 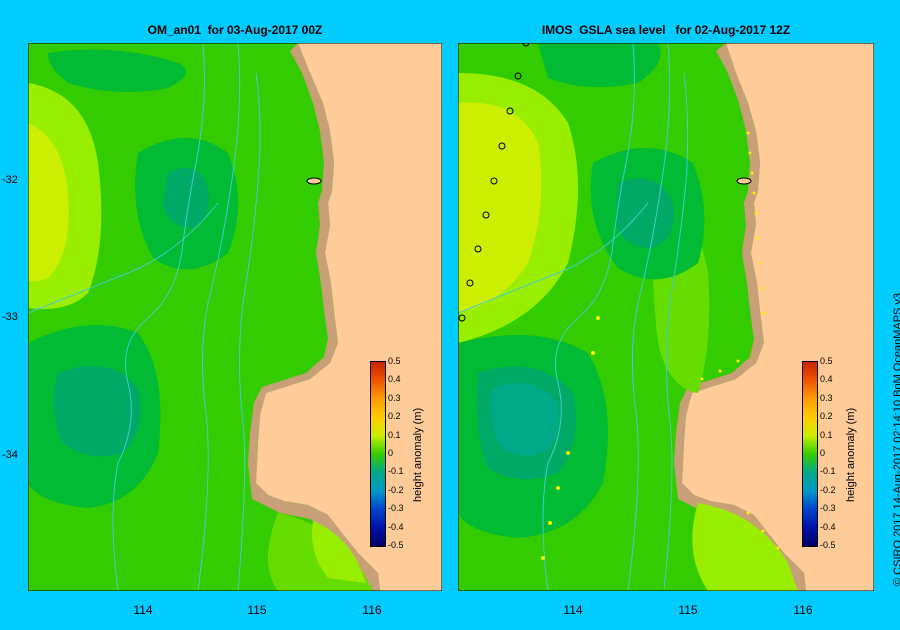 I want to click on lon-label-left-115: 115, so click(x=257, y=610).